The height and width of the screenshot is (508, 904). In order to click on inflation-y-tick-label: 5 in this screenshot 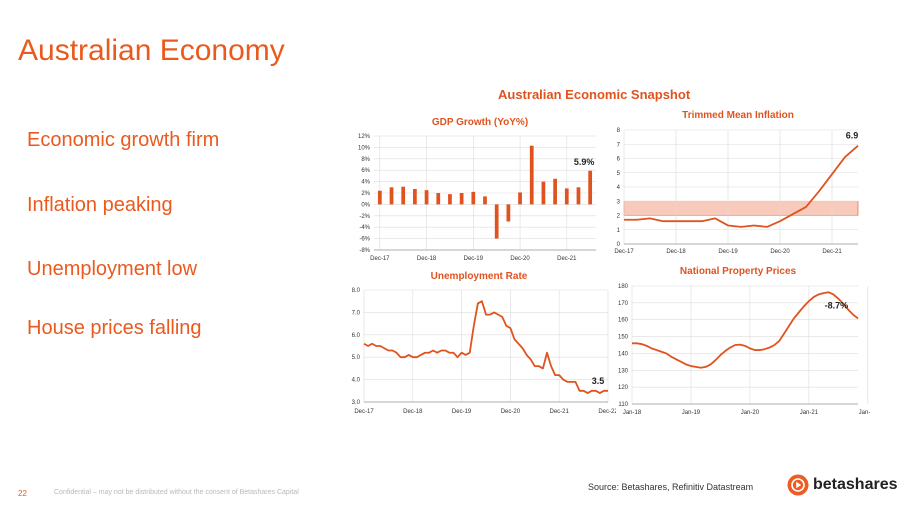, I will do `click(619, 174)`.